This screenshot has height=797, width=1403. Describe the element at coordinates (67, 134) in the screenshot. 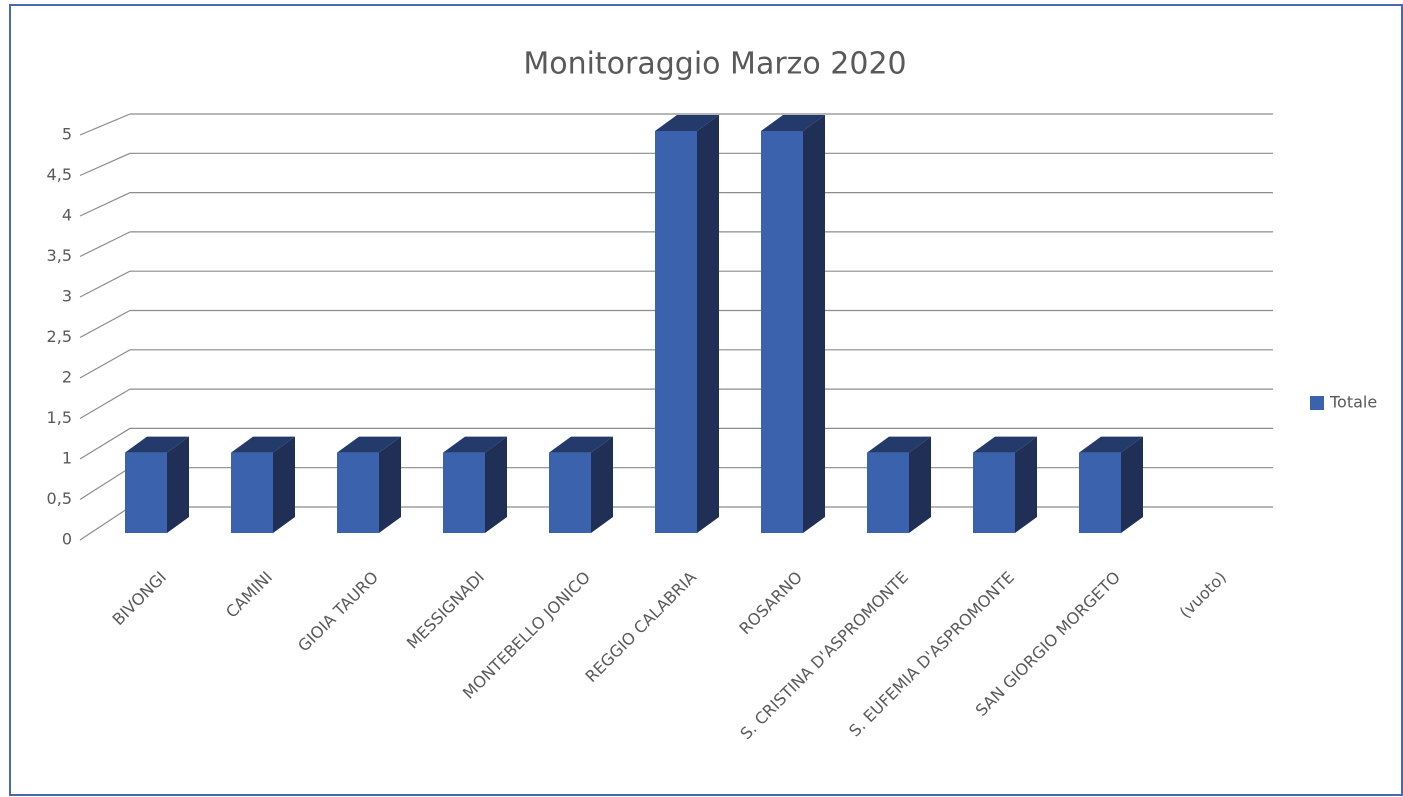

I see `y-tick-label: 5` at that location.